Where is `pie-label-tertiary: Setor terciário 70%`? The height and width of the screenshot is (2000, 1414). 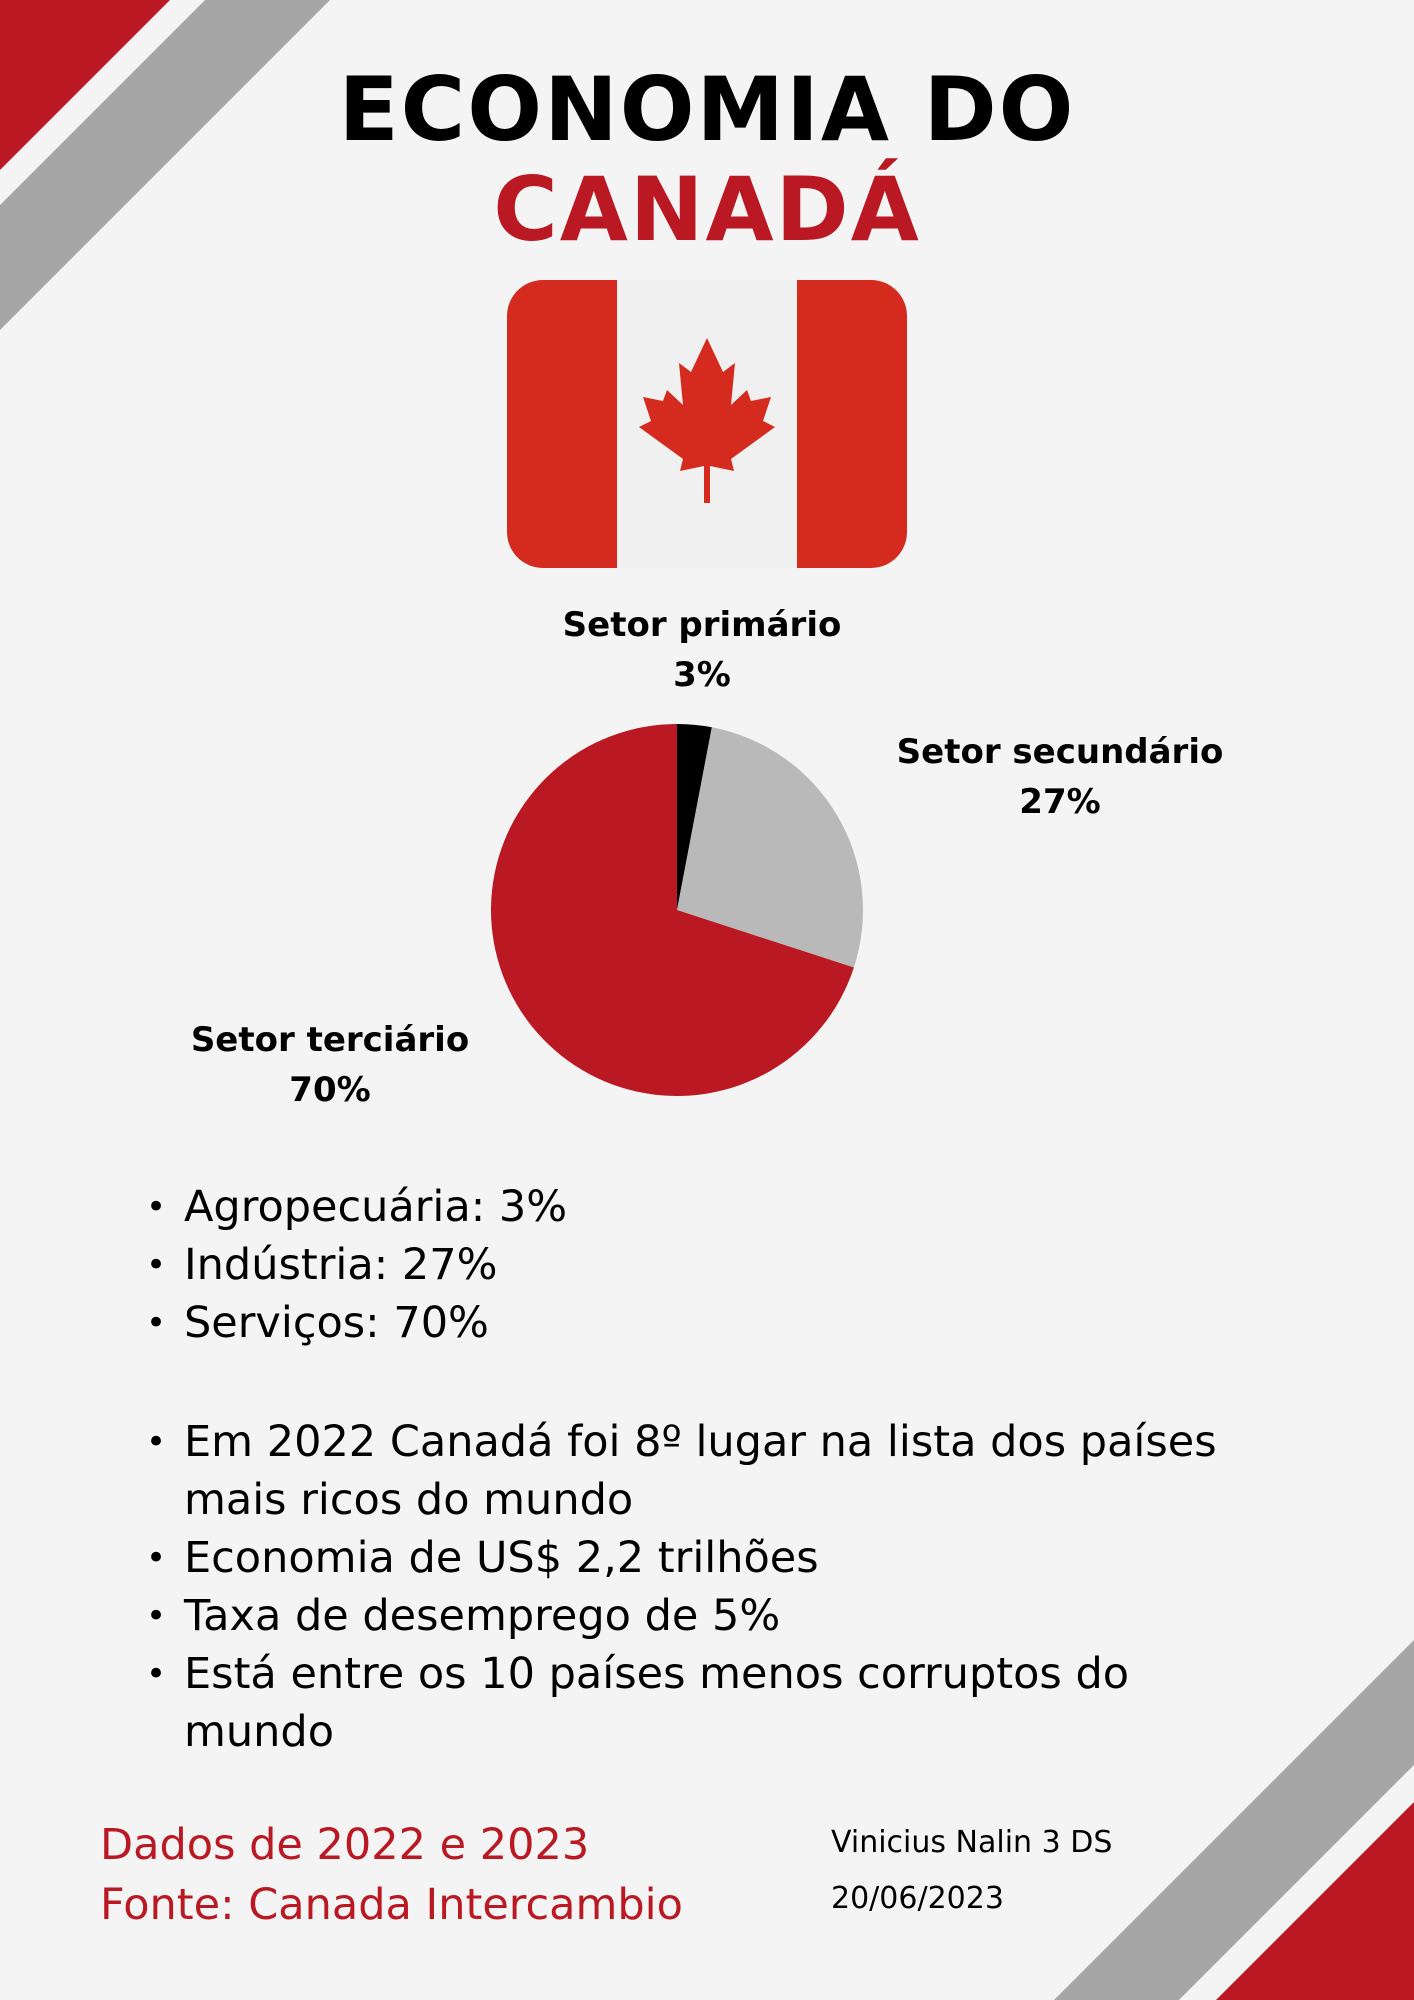 pie-label-tertiary: Setor terciário 70% is located at coordinates (330, 1065).